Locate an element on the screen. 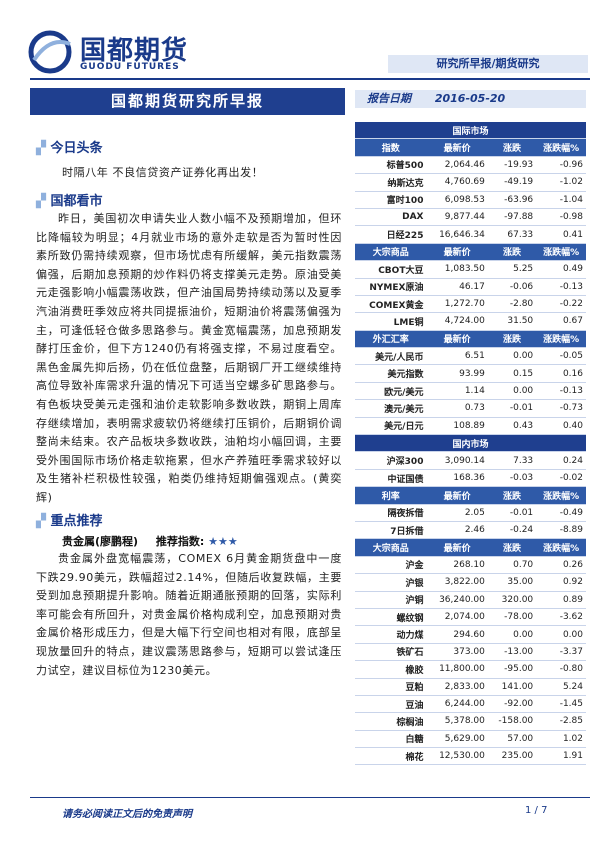 This screenshot has width=595, height=842. section-row: 国内市场 is located at coordinates (470, 443).